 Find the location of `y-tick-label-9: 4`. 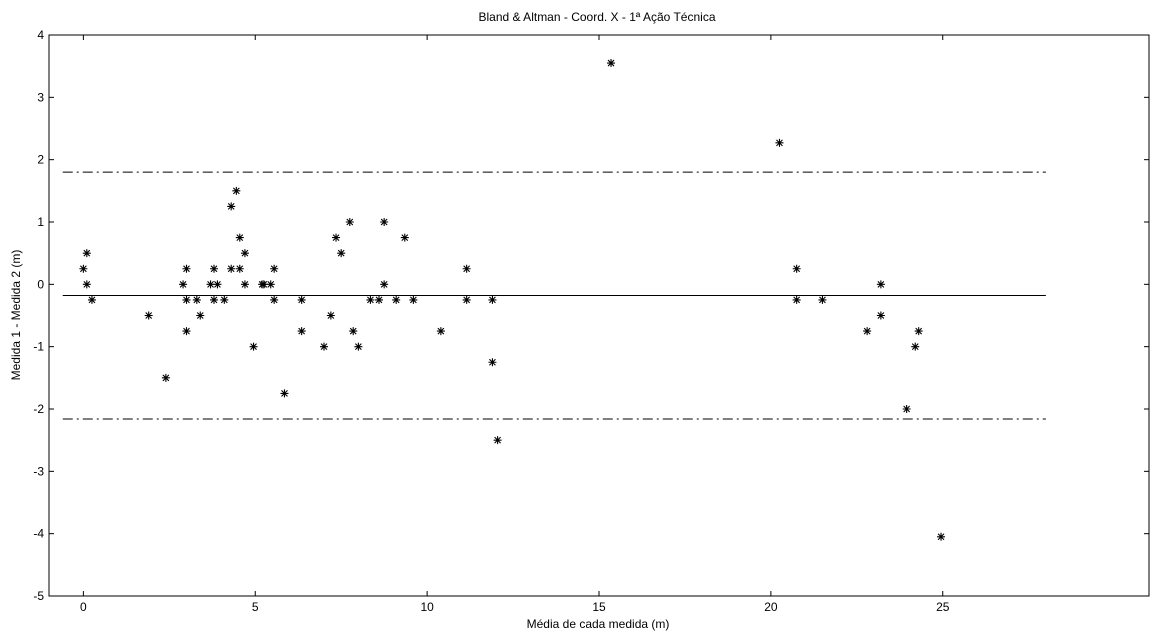

y-tick-label-9: 4 is located at coordinates (40, 35).